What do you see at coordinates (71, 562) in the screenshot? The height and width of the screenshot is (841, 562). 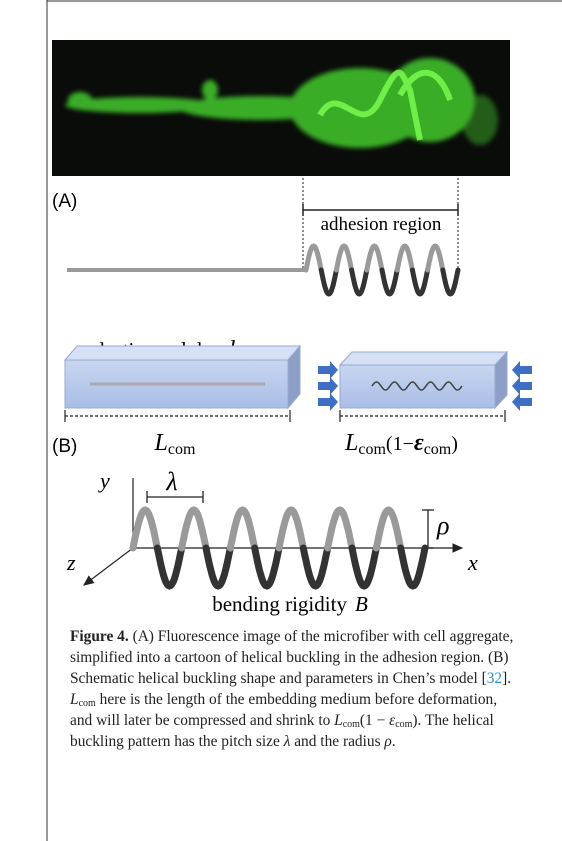 I see `axis-label: z` at bounding box center [71, 562].